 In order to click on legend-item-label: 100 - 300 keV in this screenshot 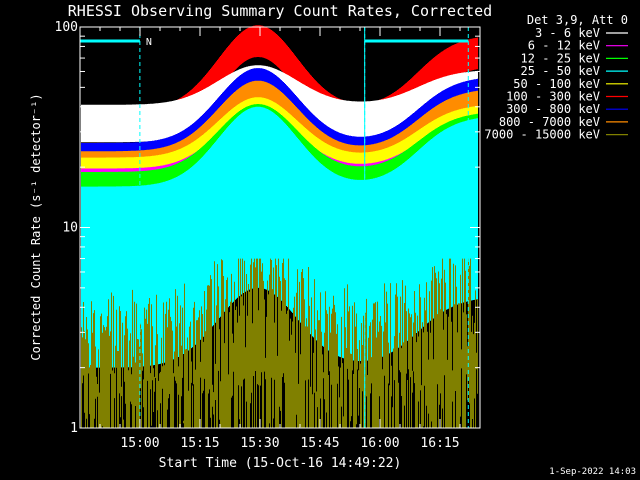, I will do `click(553, 97)`.